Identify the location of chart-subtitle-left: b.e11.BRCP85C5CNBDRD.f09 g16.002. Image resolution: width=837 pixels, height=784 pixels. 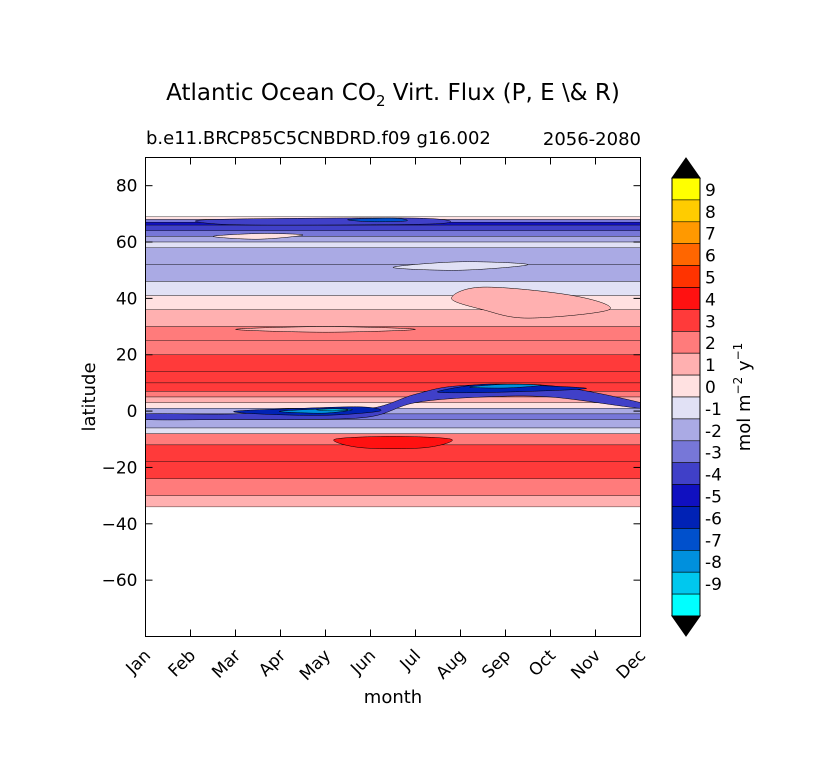
(318, 138).